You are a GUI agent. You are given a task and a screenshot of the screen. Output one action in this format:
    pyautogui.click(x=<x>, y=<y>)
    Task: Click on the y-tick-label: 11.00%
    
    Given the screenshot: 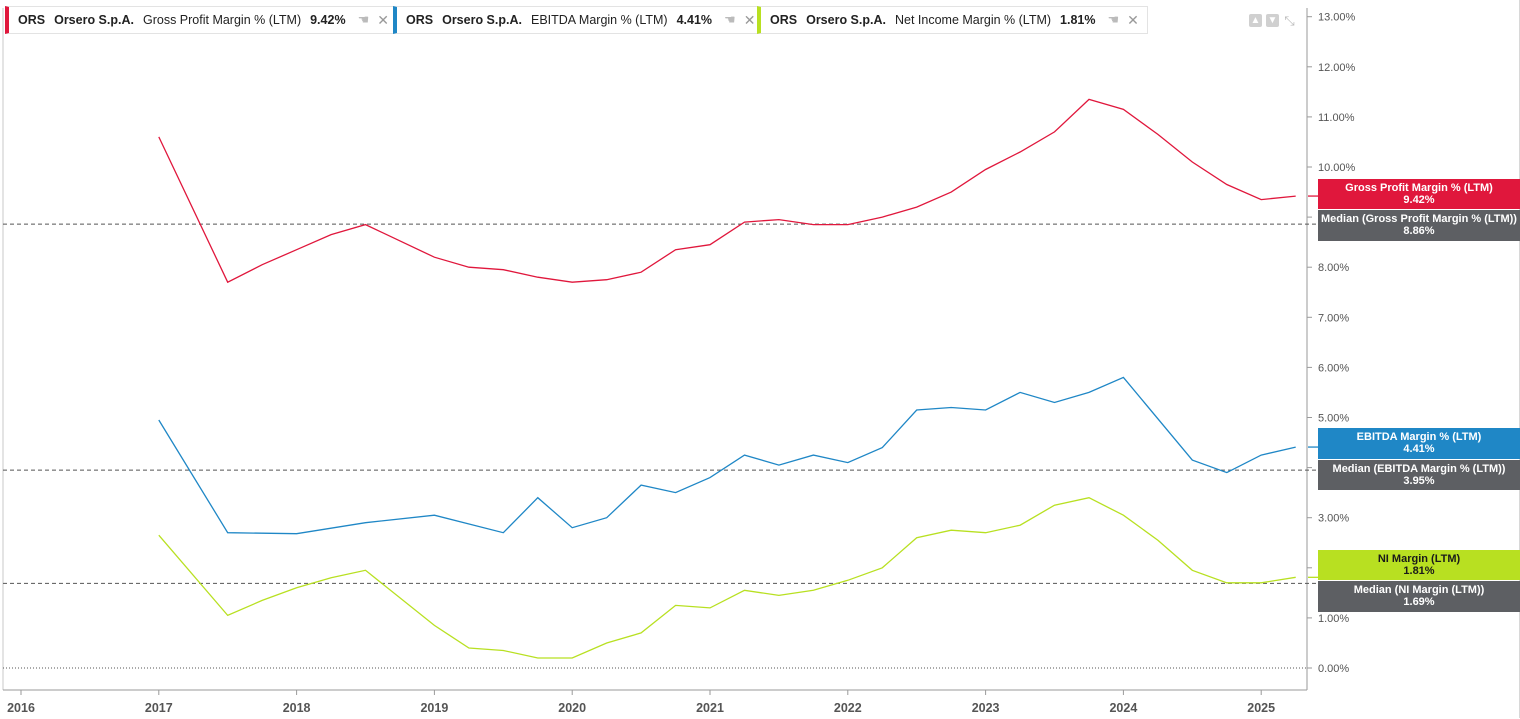 What is the action you would take?
    pyautogui.click(x=1336, y=118)
    